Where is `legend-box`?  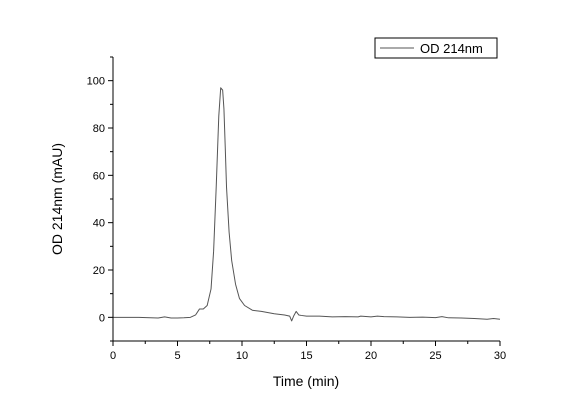 legend-box is located at coordinates (436, 48).